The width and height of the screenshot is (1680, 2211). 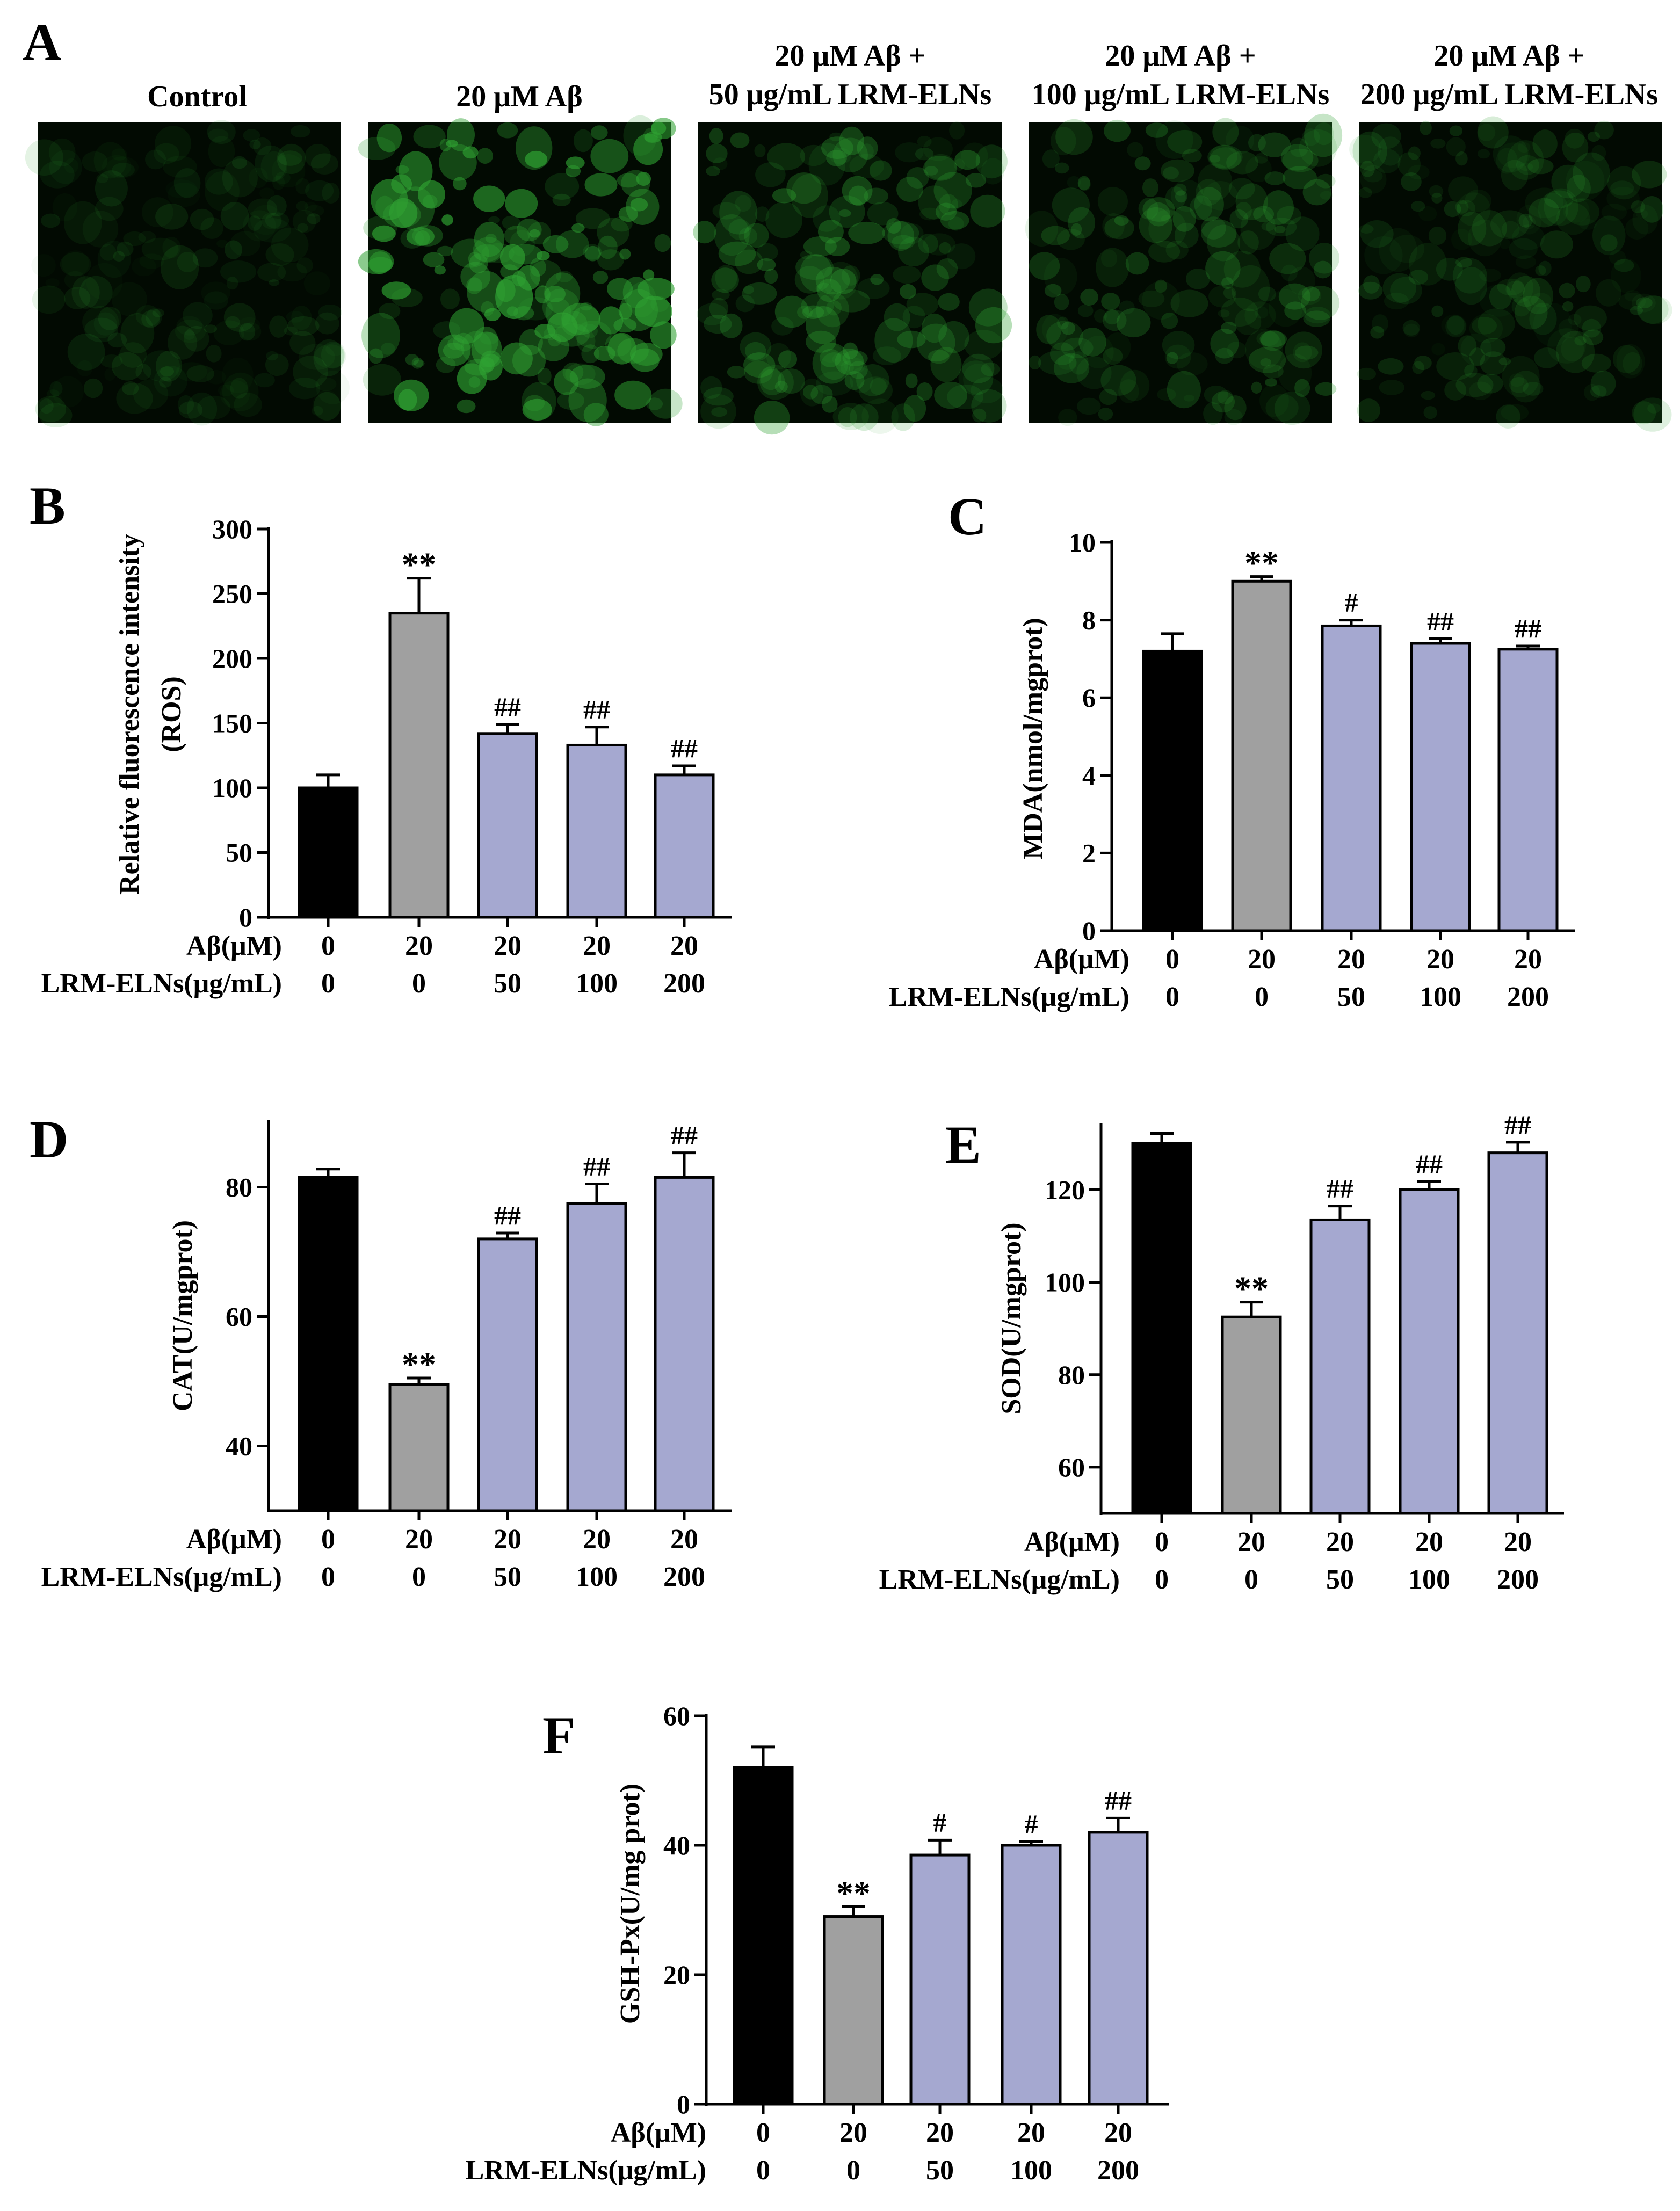 What do you see at coordinates (1065, 1190) in the screenshot?
I see `y-tick-label: 120` at bounding box center [1065, 1190].